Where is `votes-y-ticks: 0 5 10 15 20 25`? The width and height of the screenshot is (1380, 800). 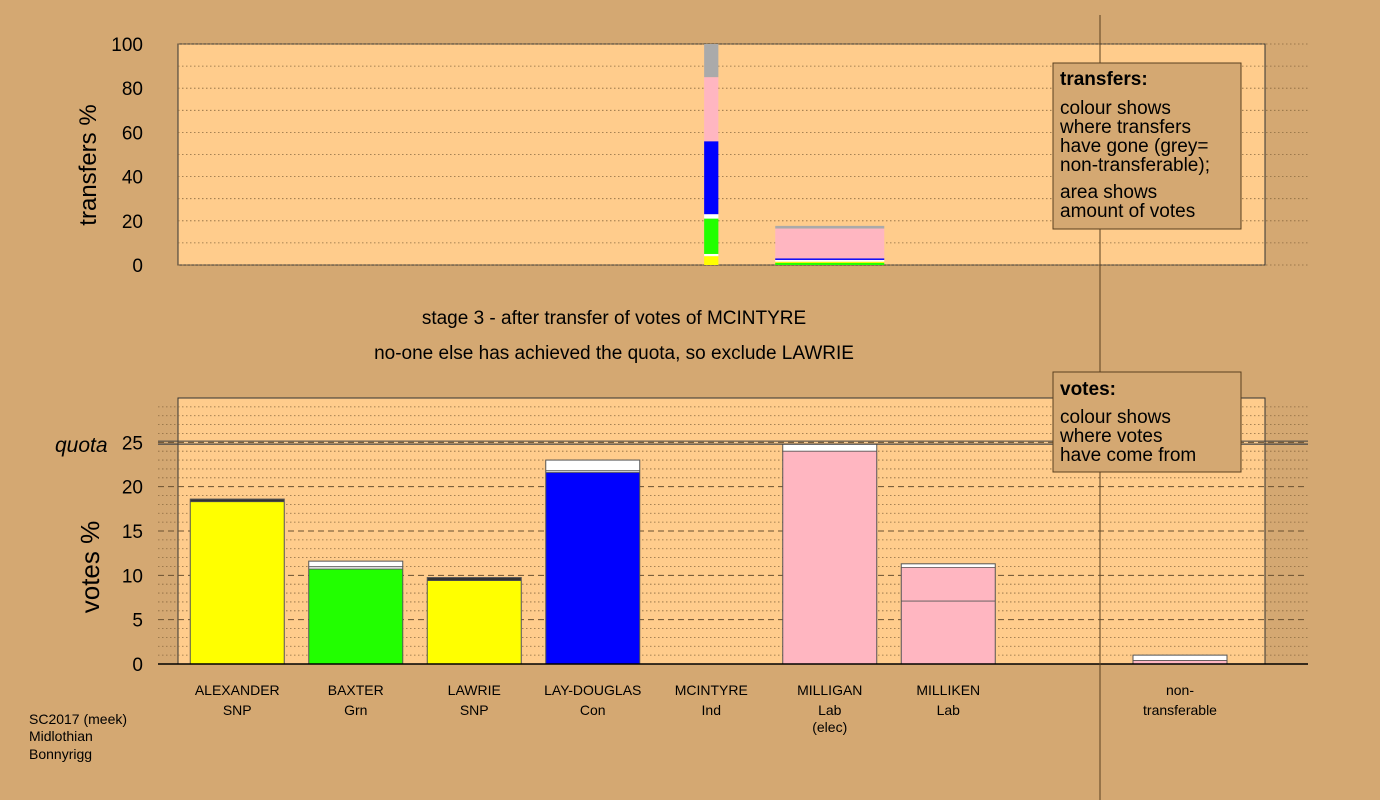 votes-y-ticks: 0 5 10 15 20 25 is located at coordinates (132, 554).